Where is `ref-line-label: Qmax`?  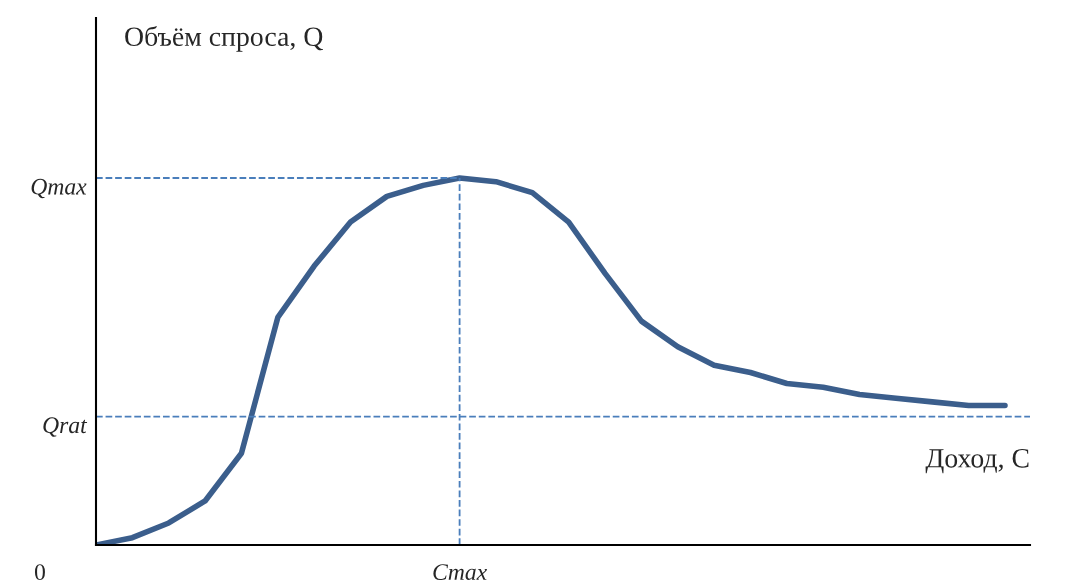 ref-line-label: Qmax is located at coordinates (59, 188).